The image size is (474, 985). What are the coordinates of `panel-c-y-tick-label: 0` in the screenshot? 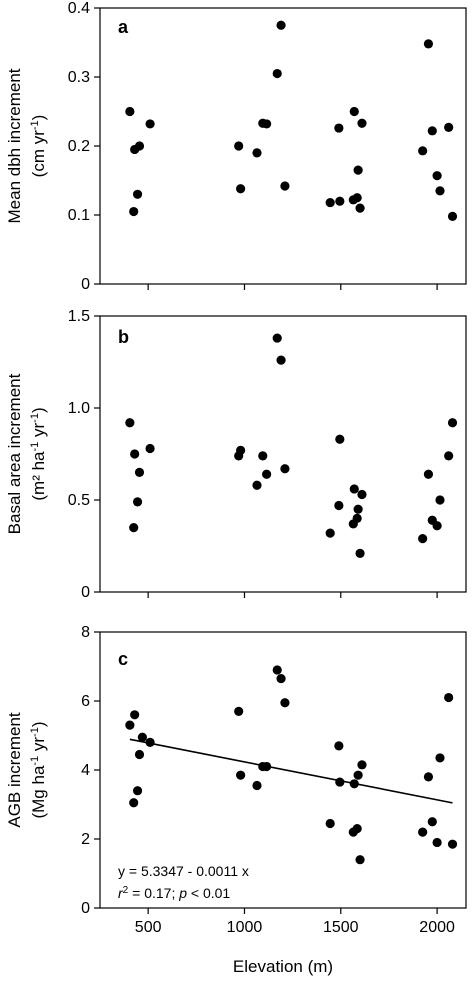 It's located at (85, 908).